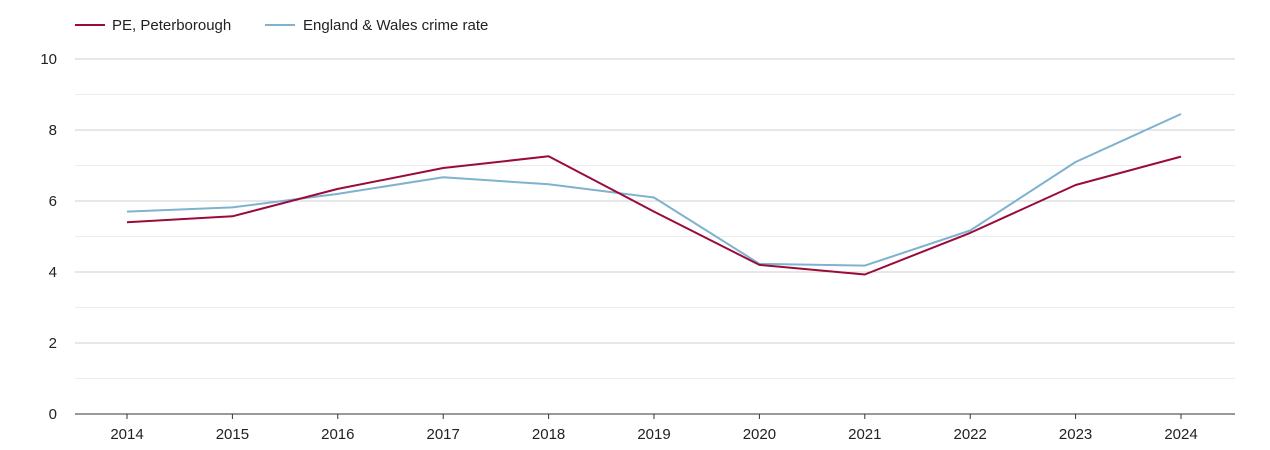 The width and height of the screenshot is (1270, 450). What do you see at coordinates (395, 25) in the screenshot?
I see `legend-label-england-wales: England & Wales crime rate` at bounding box center [395, 25].